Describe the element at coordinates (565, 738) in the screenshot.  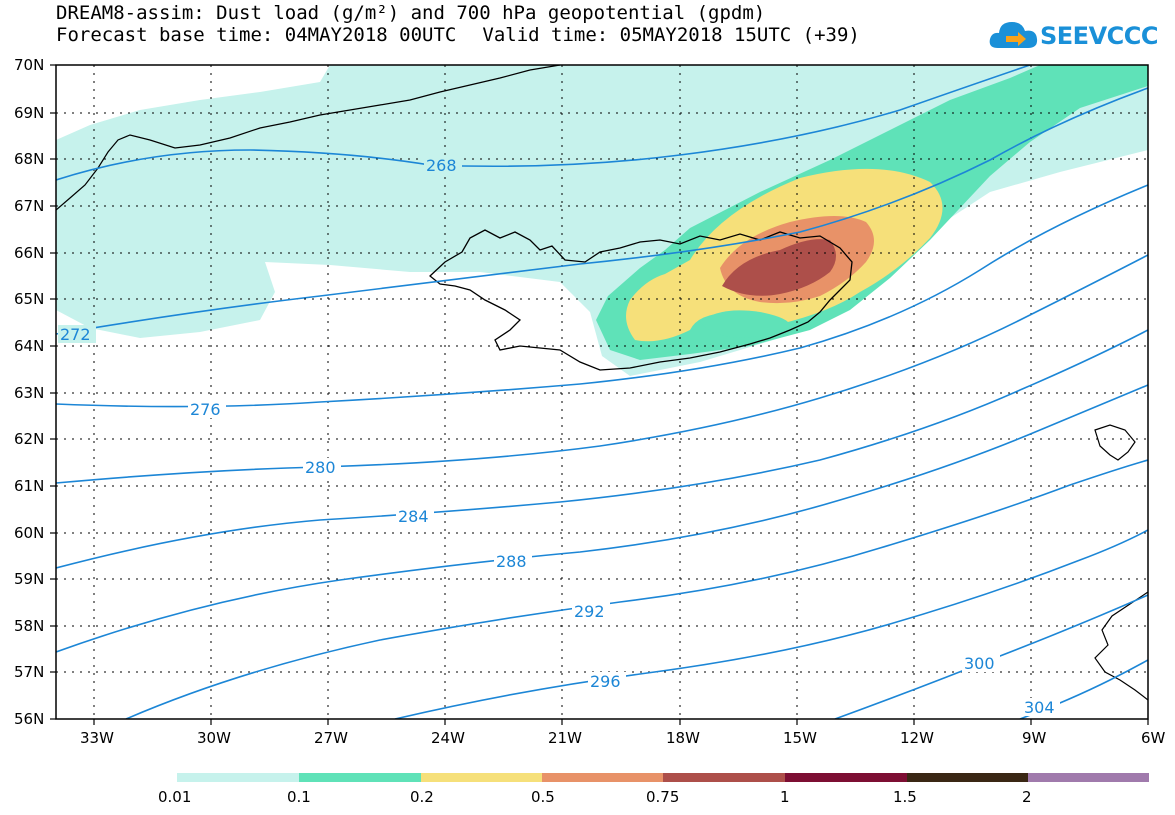
I see `lon-label: 21W` at that location.